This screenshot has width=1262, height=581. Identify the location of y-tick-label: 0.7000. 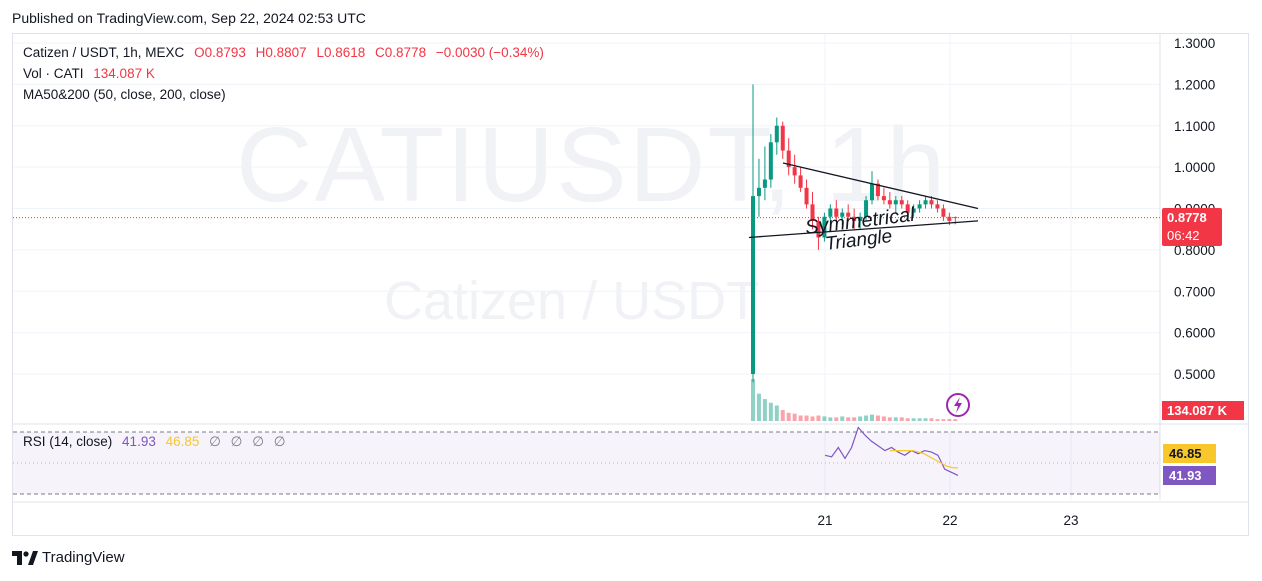
(1194, 291).